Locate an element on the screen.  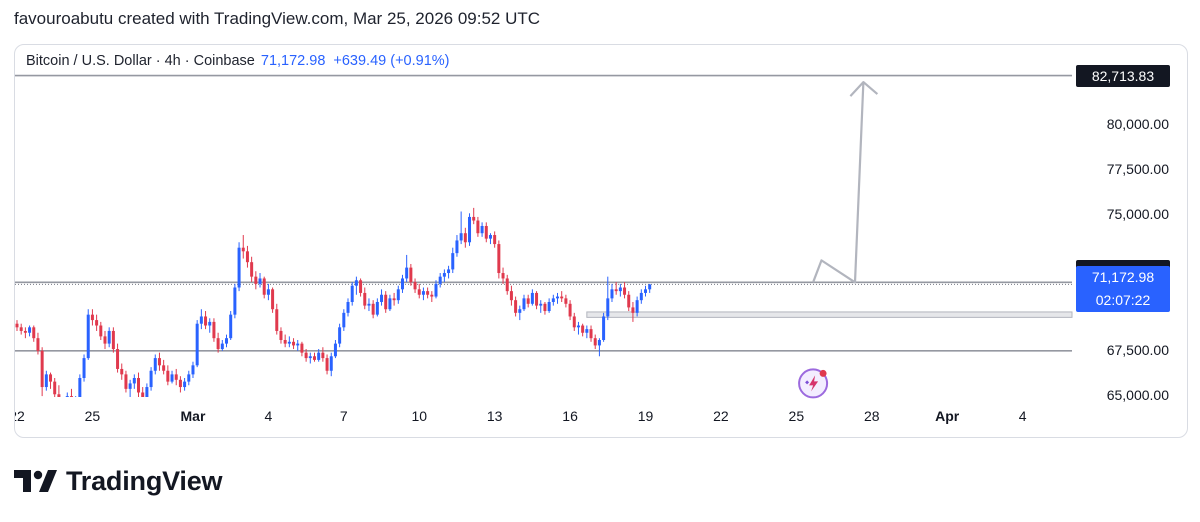
tradingview-brand: TradingView is located at coordinates (118, 481).